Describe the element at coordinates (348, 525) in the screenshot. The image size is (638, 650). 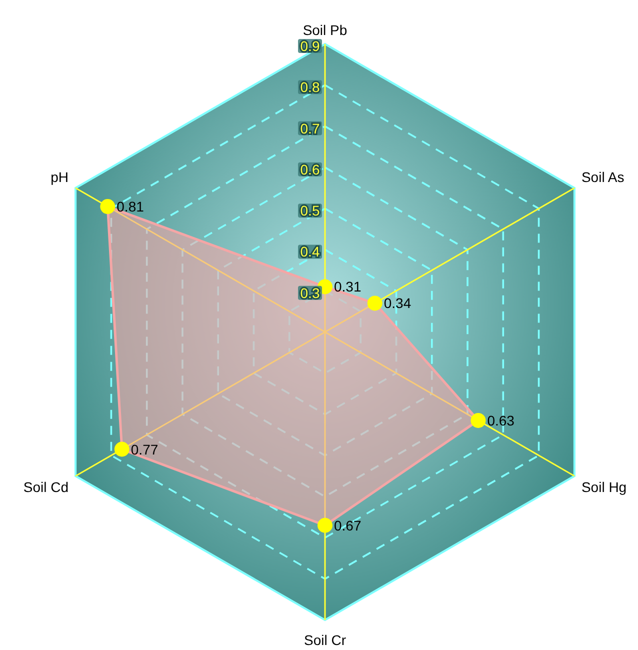
I see `data-label: 0.67` at that location.